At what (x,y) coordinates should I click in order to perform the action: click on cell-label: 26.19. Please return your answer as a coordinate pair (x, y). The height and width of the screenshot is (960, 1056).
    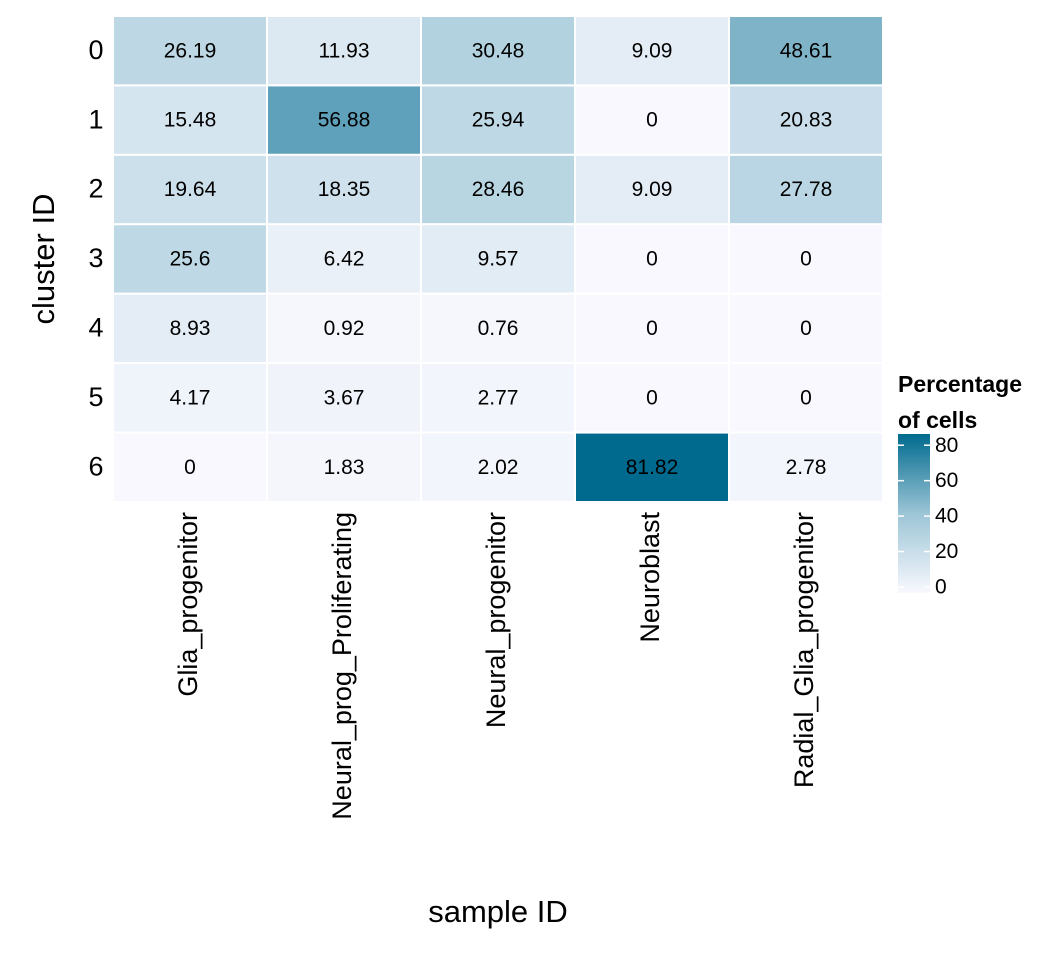
    Looking at the image, I should click on (190, 50).